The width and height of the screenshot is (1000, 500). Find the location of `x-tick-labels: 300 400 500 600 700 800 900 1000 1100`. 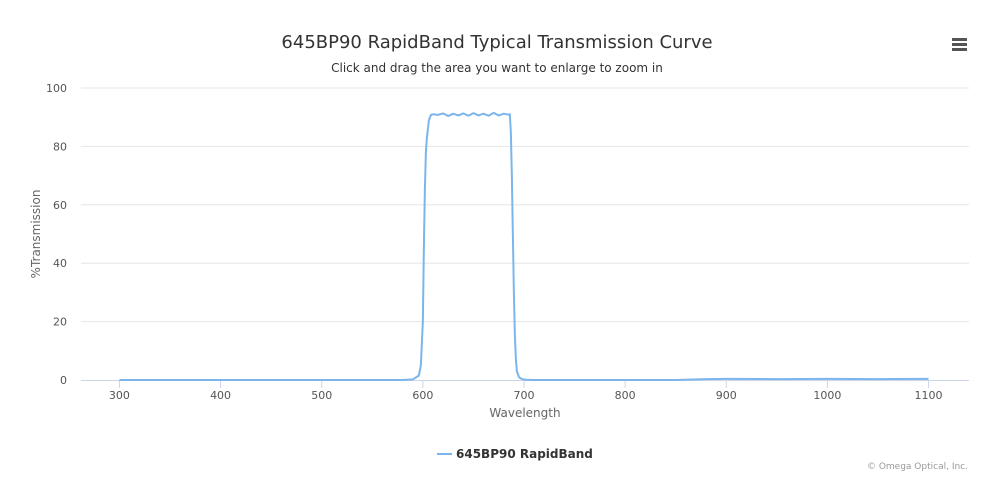

x-tick-labels: 300 400 500 600 700 800 900 1000 1100 is located at coordinates (526, 395).